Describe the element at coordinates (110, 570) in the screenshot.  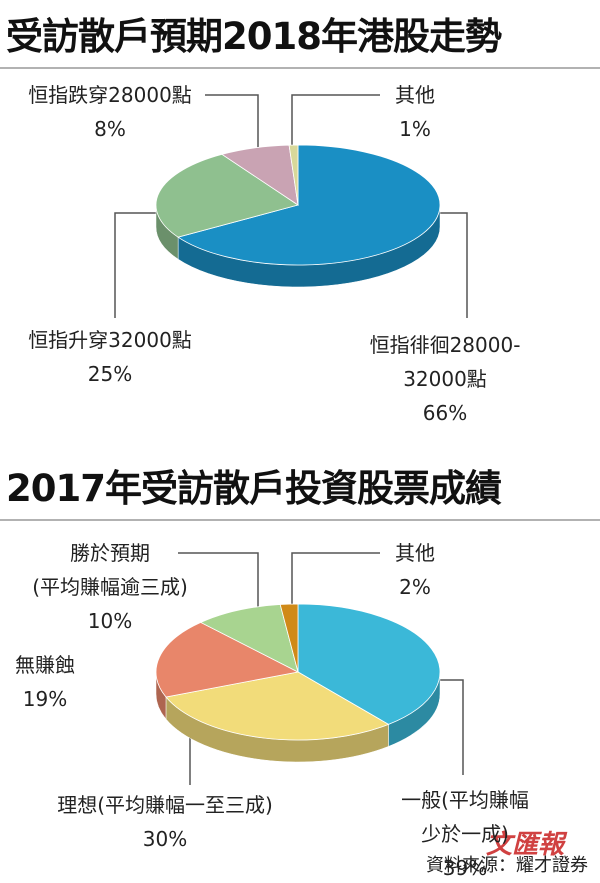
I see `category-label: 勝於預期 (平均賺幅逾三成)` at that location.